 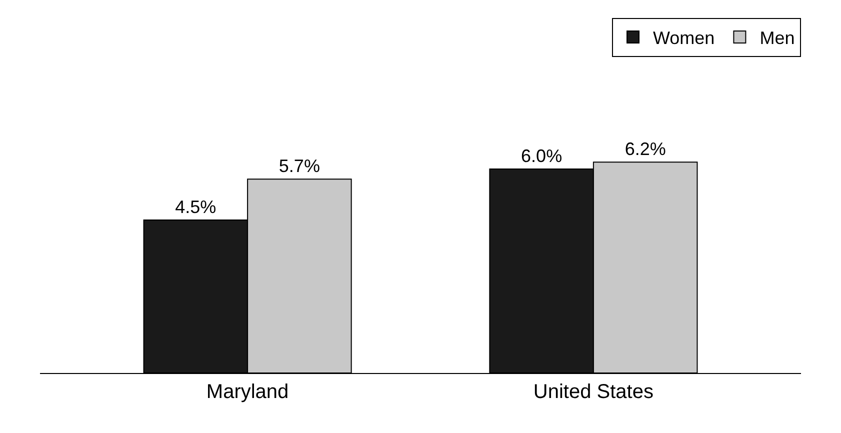 What do you see at coordinates (684, 38) in the screenshot?
I see `legend-label: Women` at bounding box center [684, 38].